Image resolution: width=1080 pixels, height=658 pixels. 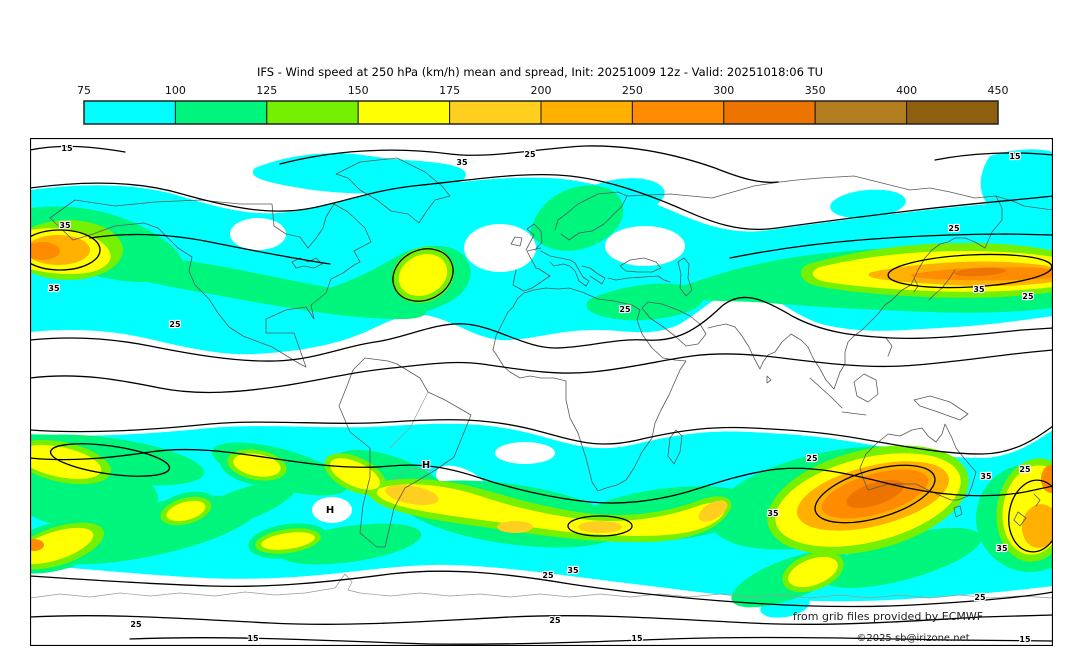 I want to click on colorbar-tick: 200, so click(x=541, y=90).